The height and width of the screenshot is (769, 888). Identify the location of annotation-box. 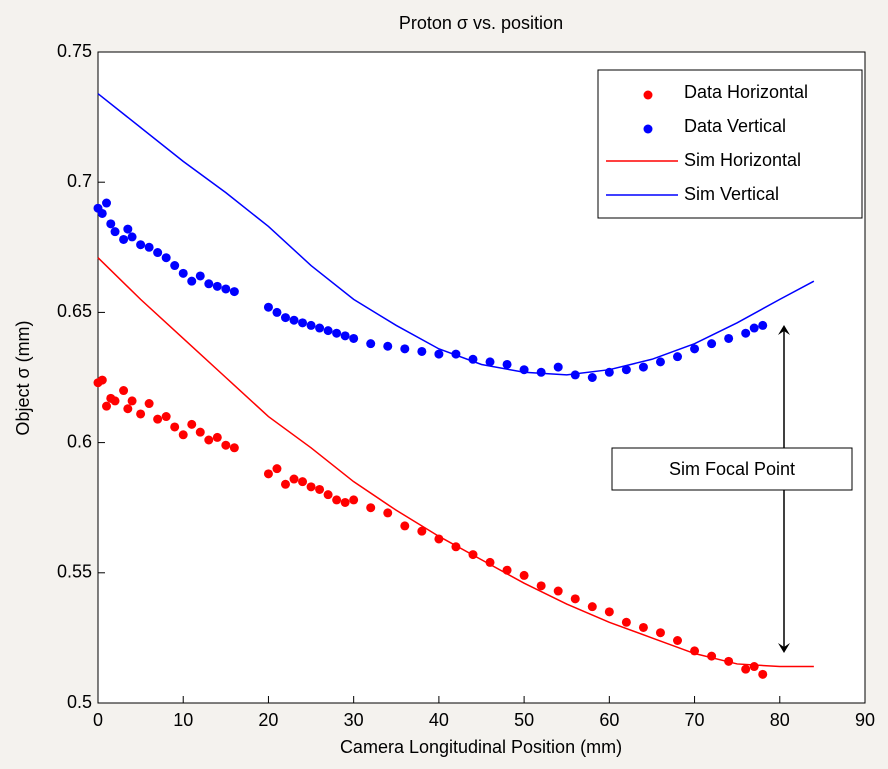
(732, 469).